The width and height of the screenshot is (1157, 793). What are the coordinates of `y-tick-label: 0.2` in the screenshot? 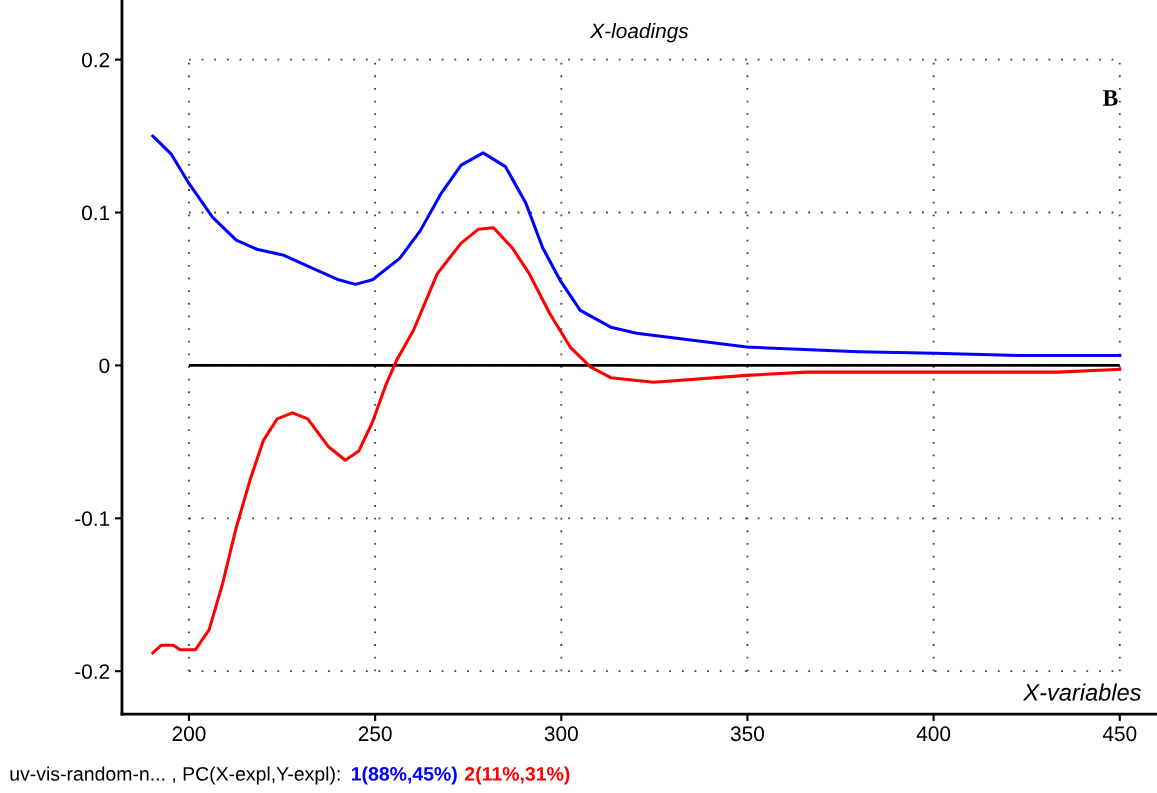 It's located at (96, 60).